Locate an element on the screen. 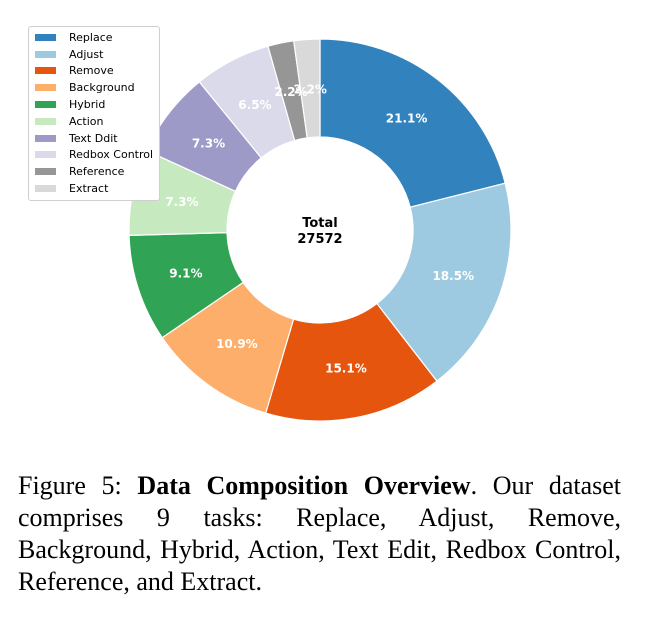  slice-label-remove: 15.1% is located at coordinates (346, 369).